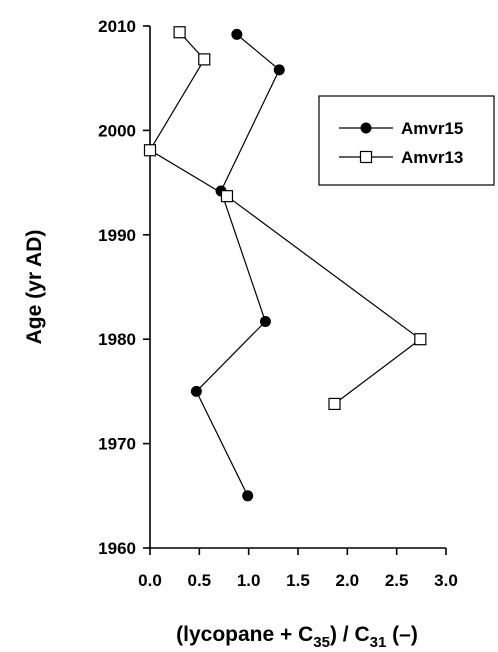 This screenshot has height=652, width=498. Describe the element at coordinates (432, 128) in the screenshot. I see `legend-label-amvr15: Amvr15` at that location.